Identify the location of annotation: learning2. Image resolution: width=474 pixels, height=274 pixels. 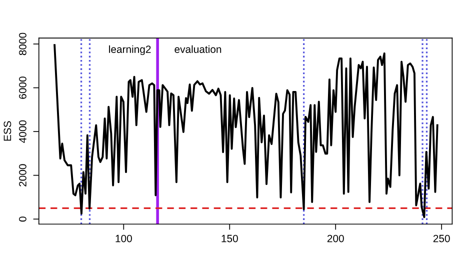
(130, 50).